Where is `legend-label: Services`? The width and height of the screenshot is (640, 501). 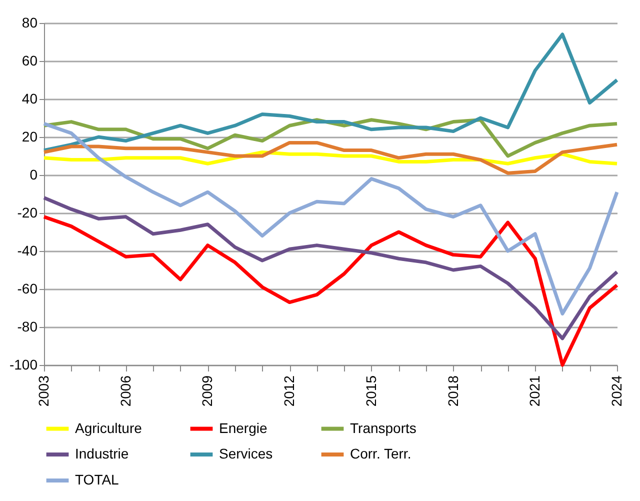
legend-label: Services is located at coordinates (246, 454).